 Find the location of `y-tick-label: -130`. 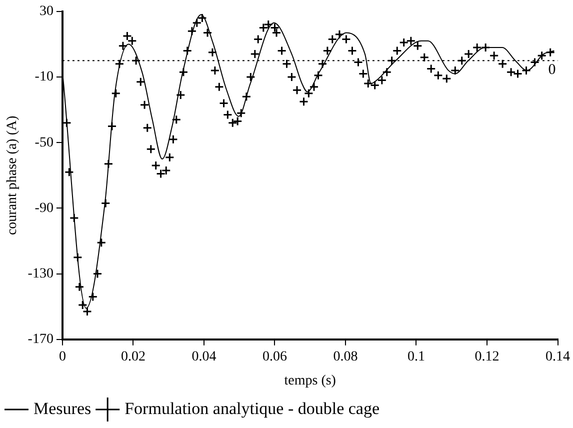

y-tick-label: -130 is located at coordinates (41, 274).